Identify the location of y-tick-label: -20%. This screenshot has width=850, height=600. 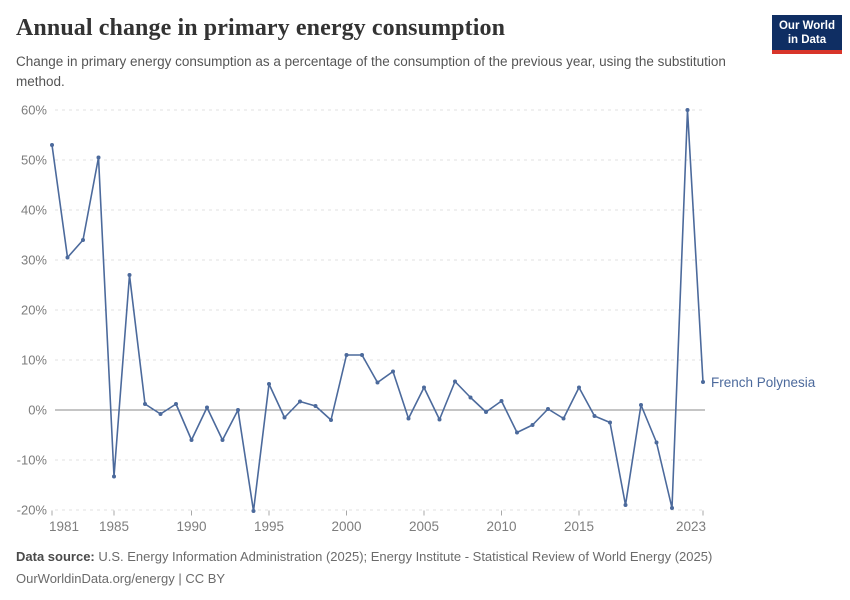
(32, 510).